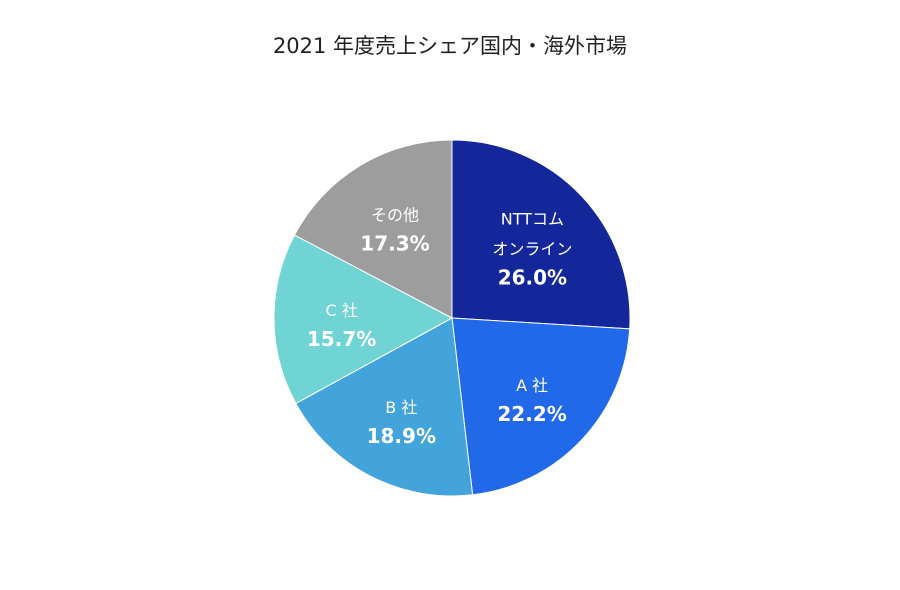 This screenshot has width=900, height=590. Describe the element at coordinates (341, 310) in the screenshot. I see `slice-label-3-line-0: C 社` at that location.